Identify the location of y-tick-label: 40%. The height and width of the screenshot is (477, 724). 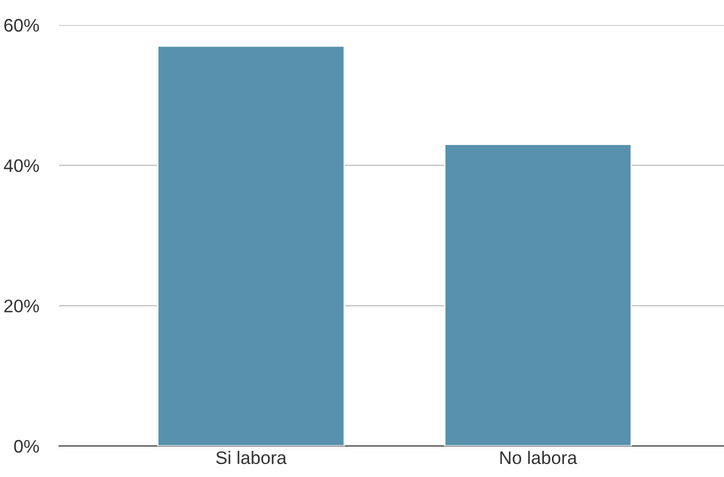
(21, 165).